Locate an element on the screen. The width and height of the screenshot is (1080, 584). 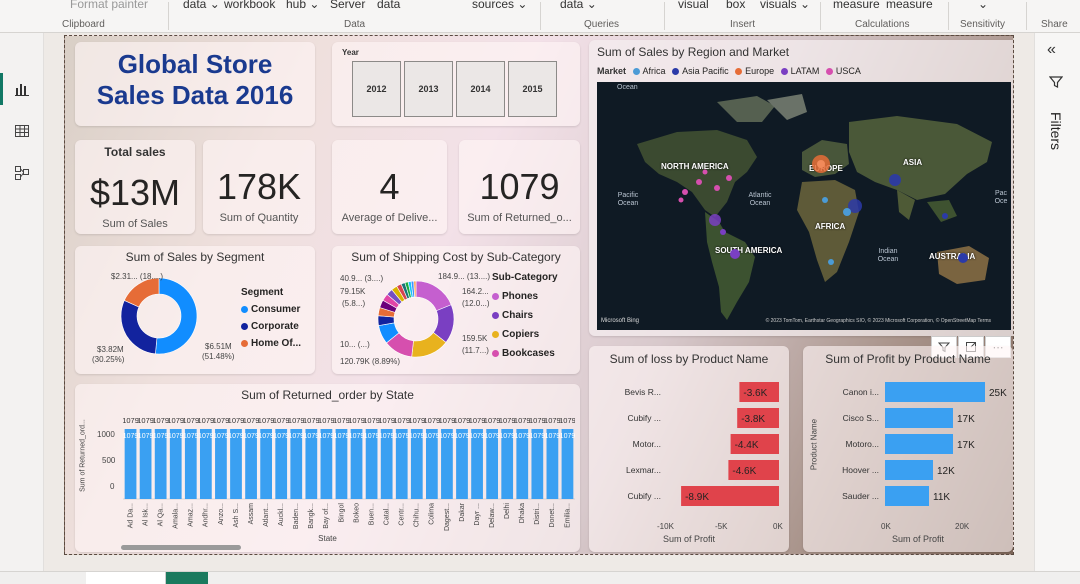
legend-consumer: Consumer is located at coordinates (271, 309).